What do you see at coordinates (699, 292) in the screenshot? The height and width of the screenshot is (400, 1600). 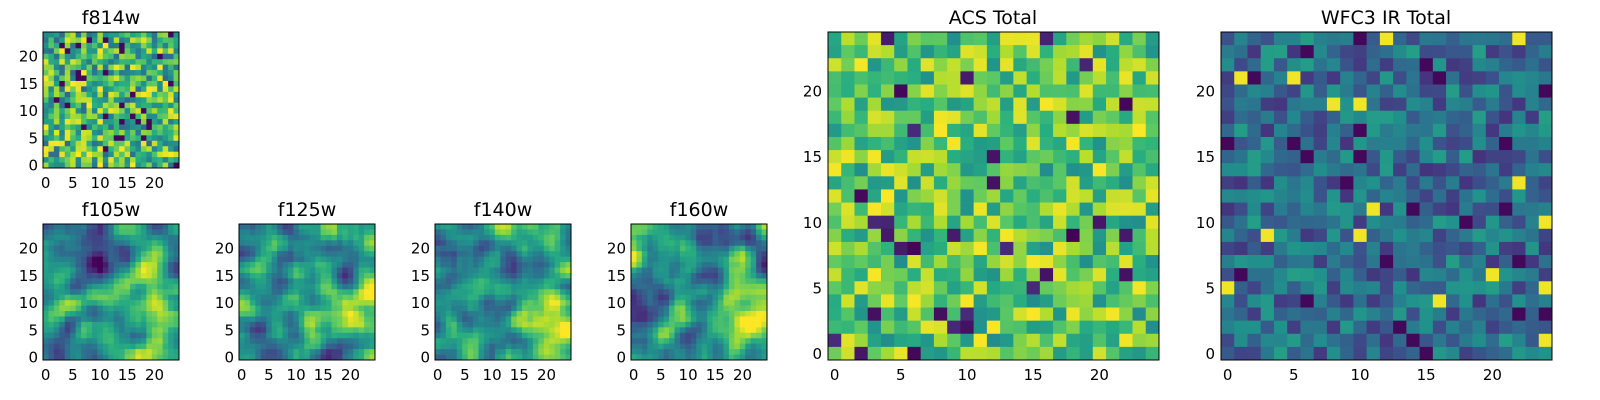 I see `heatmap-f160w` at bounding box center [699, 292].